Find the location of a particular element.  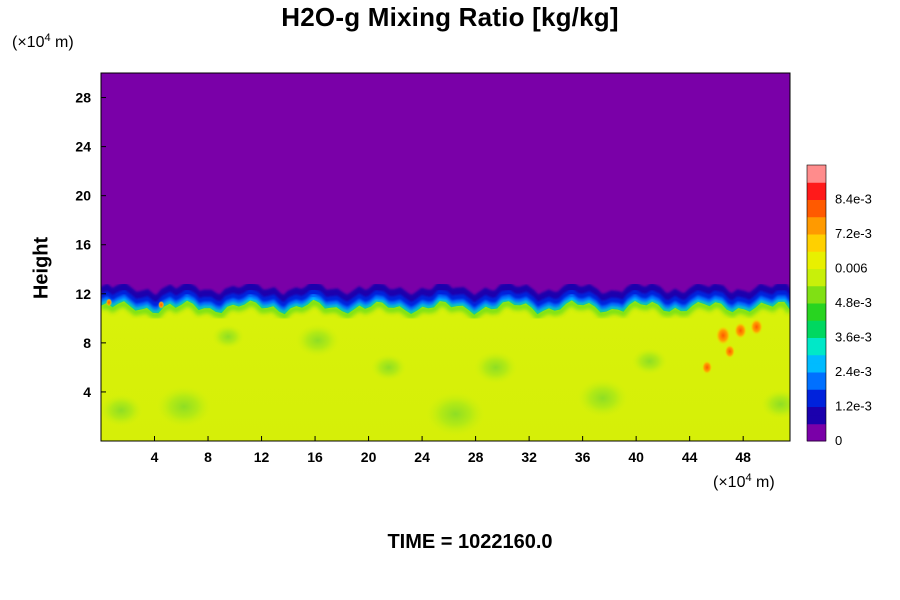

x-tick-label: 12 is located at coordinates (262, 457).